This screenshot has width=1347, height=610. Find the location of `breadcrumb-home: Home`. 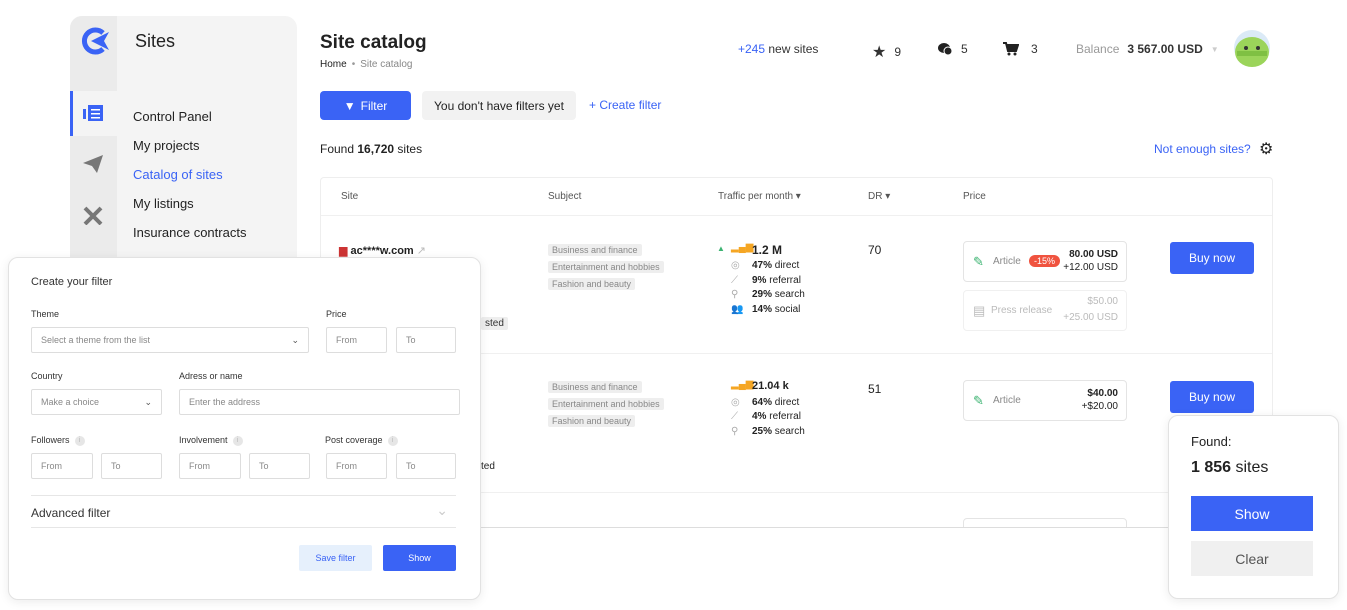

breadcrumb-home: Home is located at coordinates (333, 64).